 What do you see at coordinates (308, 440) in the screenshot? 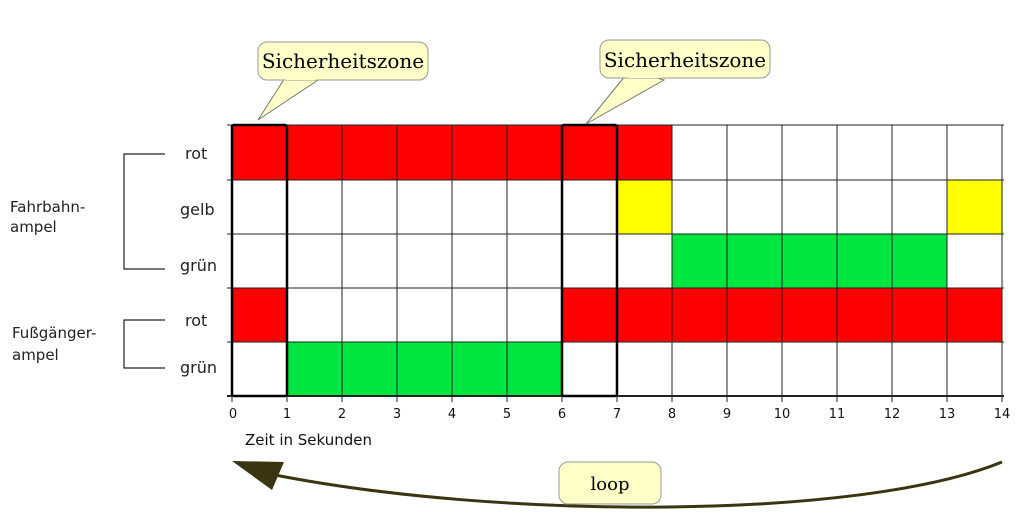
I see `x-axis-label: Zeit in Sekunden` at bounding box center [308, 440].